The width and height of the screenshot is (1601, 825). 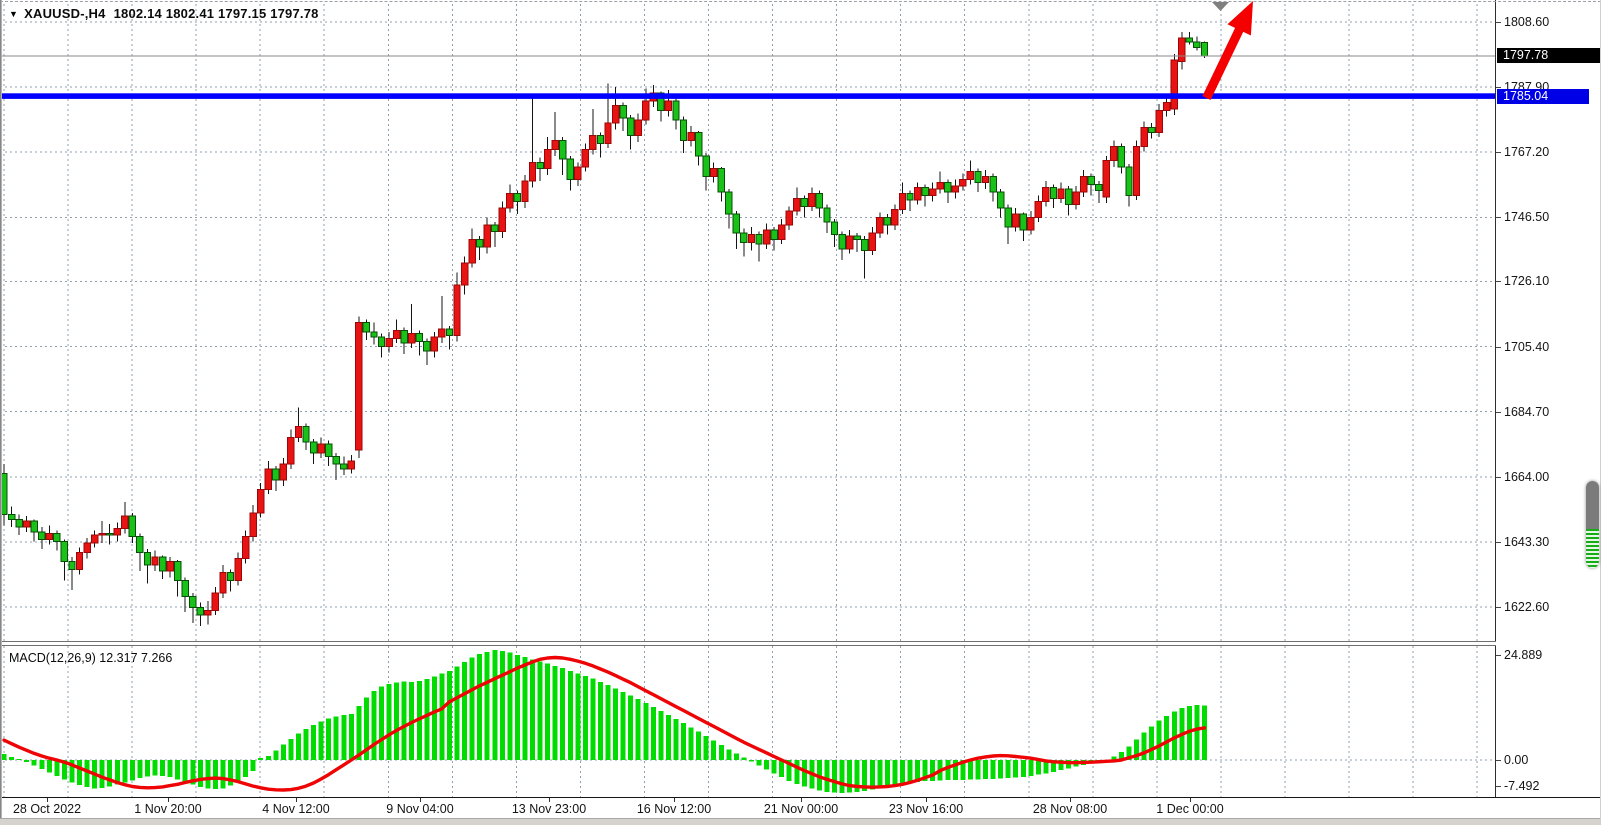 I want to click on time-axis-label: 21 Nov 00:00, so click(x=801, y=809).